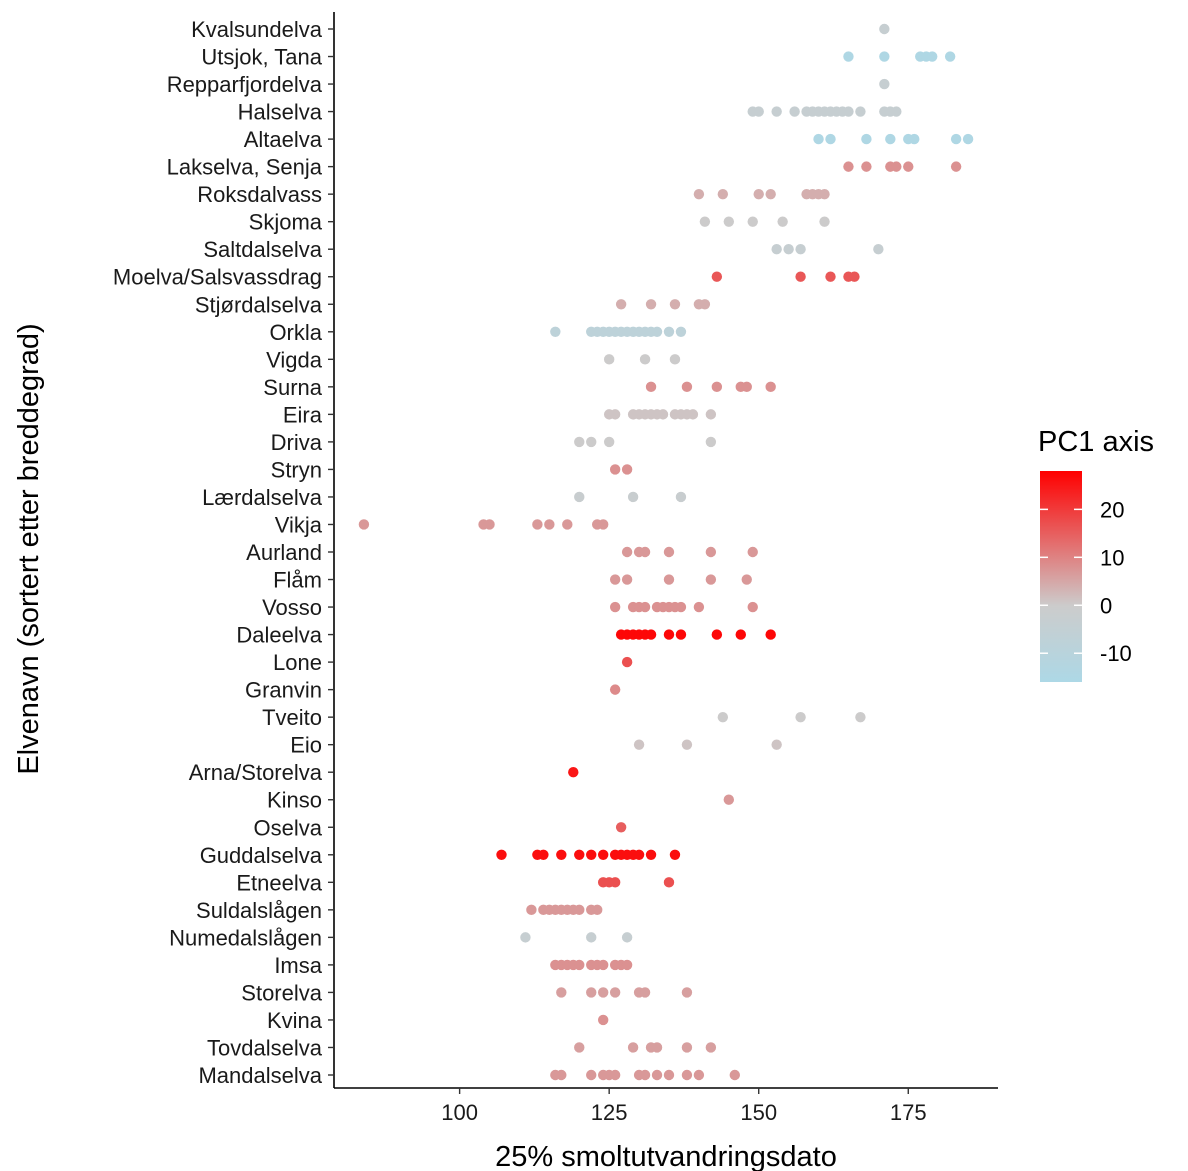 The width and height of the screenshot is (1188, 1171). What do you see at coordinates (294, 800) in the screenshot?
I see `y-tick-label: Kinso` at bounding box center [294, 800].